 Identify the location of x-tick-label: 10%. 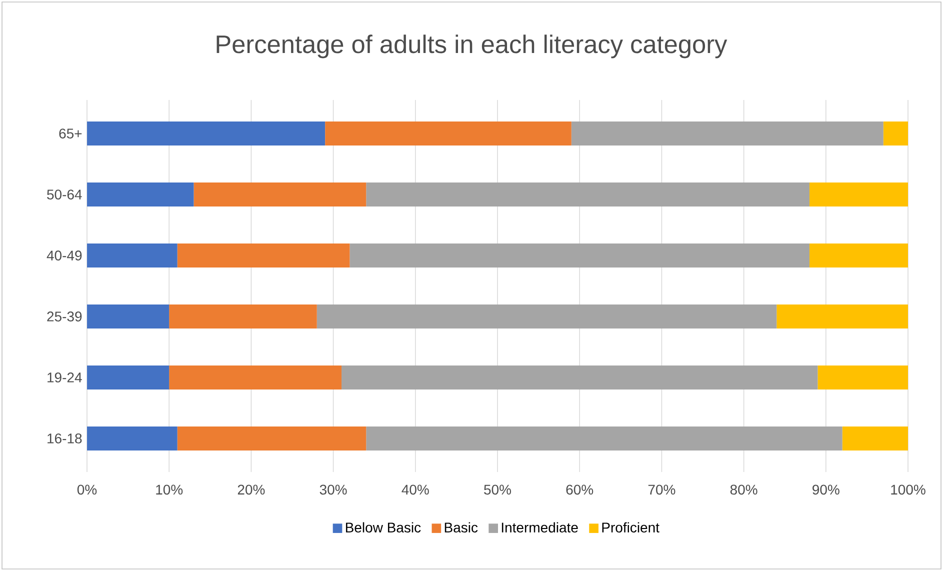
(169, 489).